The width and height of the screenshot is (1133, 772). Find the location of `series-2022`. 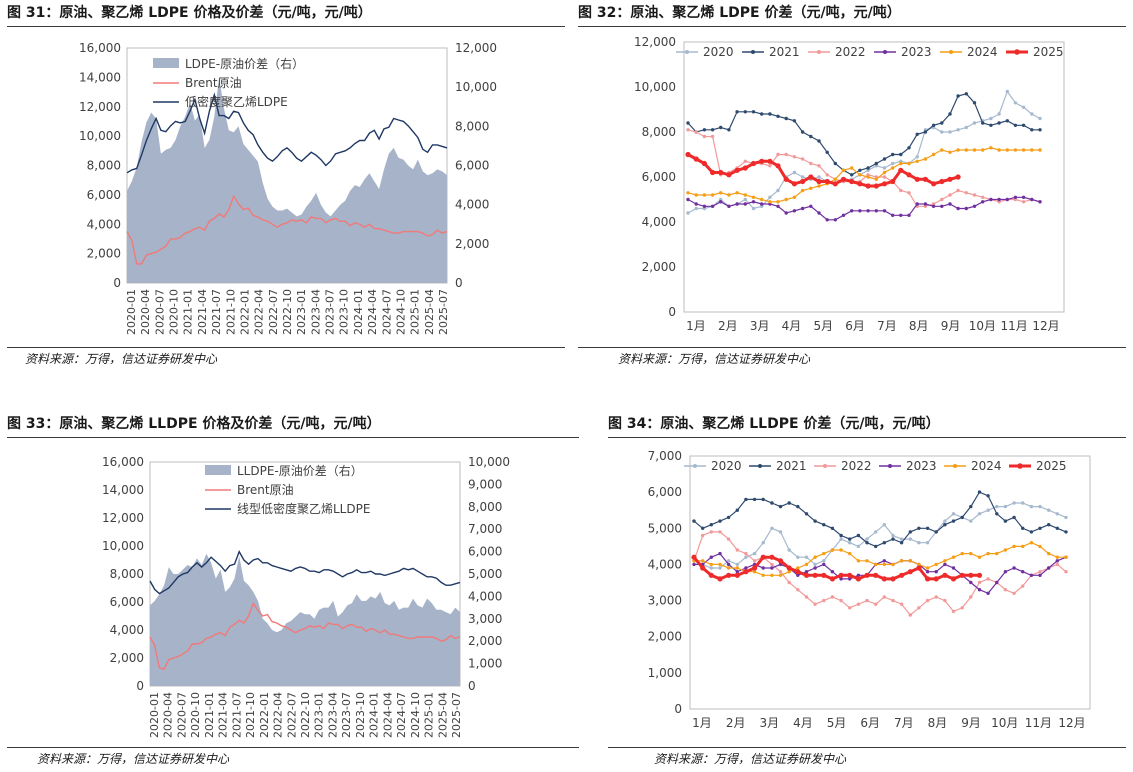

series-2022 is located at coordinates (880, 573).